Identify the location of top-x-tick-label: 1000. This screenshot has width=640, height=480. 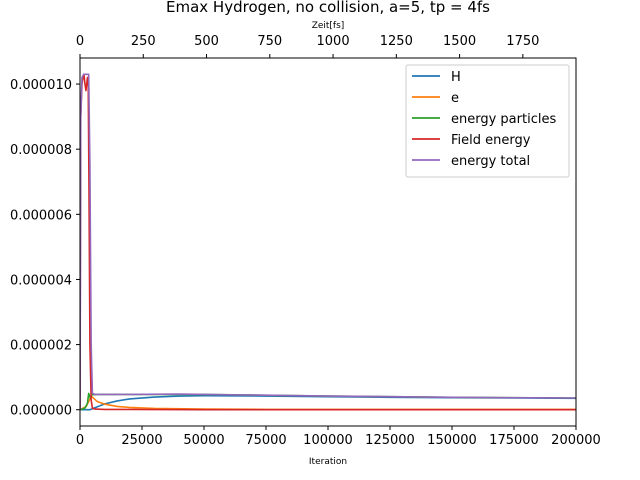
(333, 41).